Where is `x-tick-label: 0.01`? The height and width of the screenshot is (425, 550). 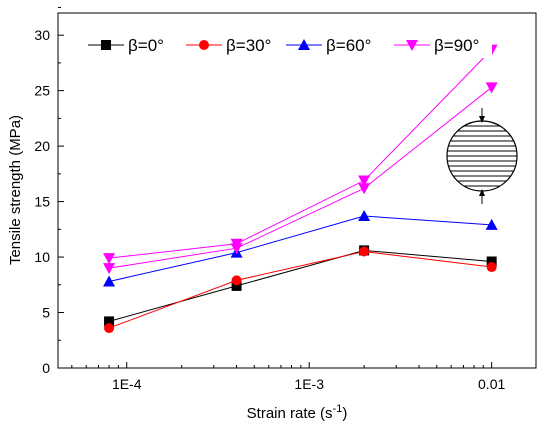
x-tick-label: 0.01 is located at coordinates (491, 384).